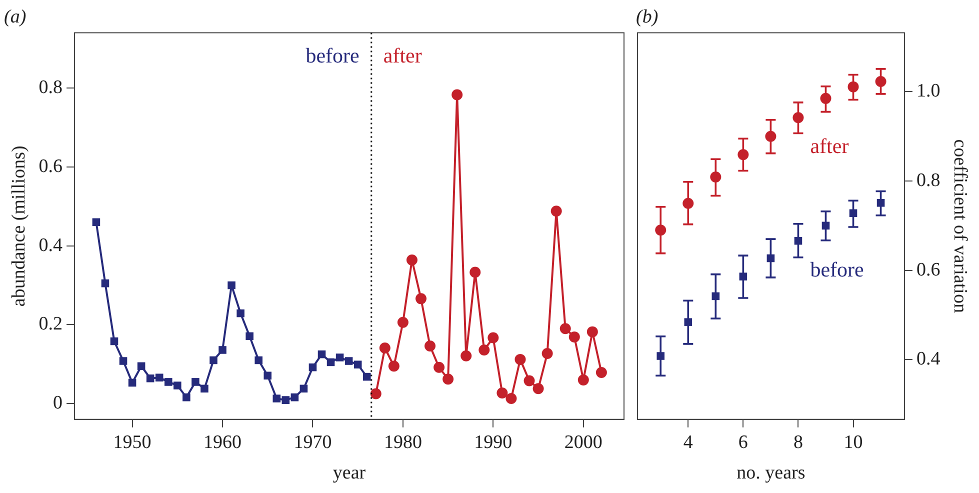 This screenshot has width=979, height=493. I want to click on y2-tick-label: 1.0, so click(928, 91).